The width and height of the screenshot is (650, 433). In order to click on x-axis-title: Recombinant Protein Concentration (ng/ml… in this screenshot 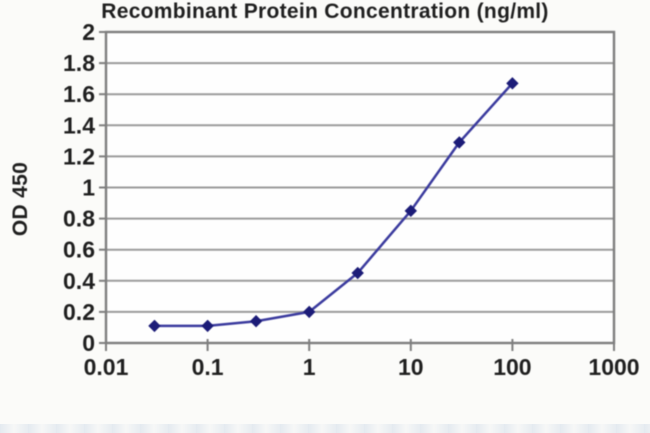, I will do `click(325, 11)`.